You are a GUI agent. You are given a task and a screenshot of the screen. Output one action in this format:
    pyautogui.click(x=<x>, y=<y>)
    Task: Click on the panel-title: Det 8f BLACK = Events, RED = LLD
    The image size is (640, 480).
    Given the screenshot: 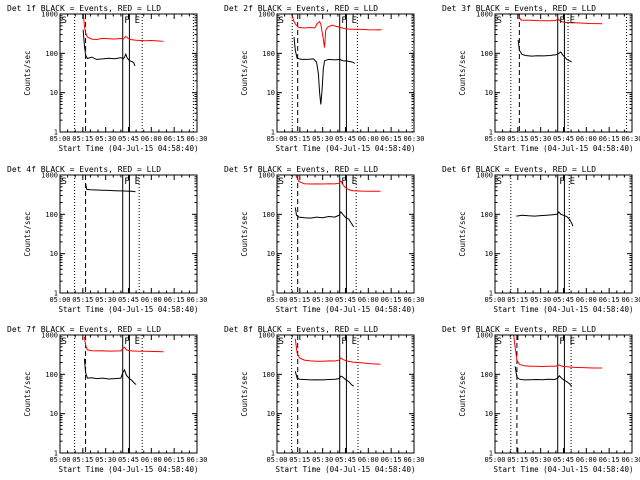 What is the action you would take?
    pyautogui.click(x=301, y=329)
    